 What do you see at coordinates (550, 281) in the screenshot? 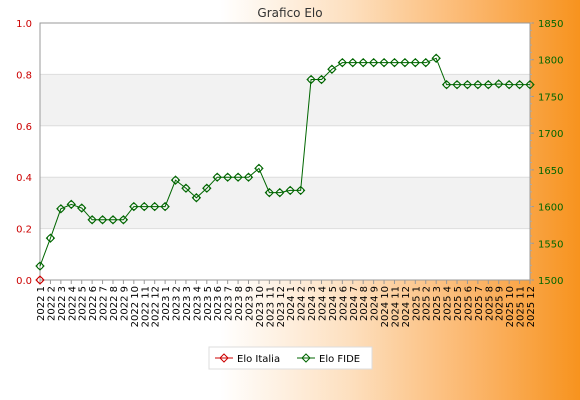
I see `right-tick-label: 1500` at bounding box center [550, 281].